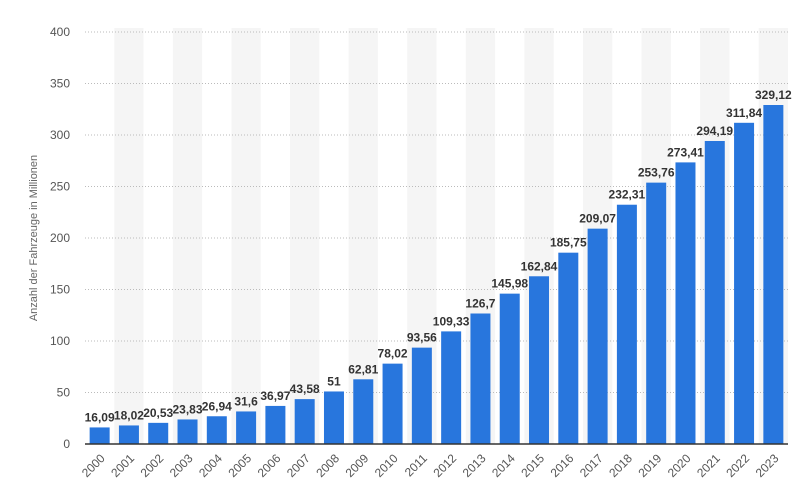  I want to click on bar-2016, so click(568, 348).